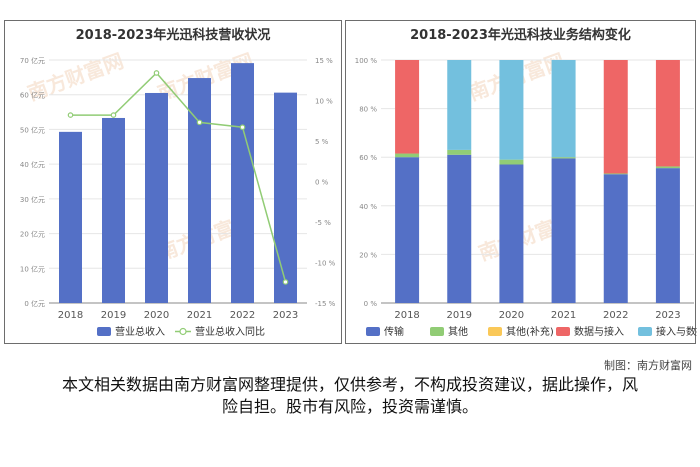  Describe the element at coordinates (394, 331) in the screenshot. I see `legend-label: 传输` at that location.